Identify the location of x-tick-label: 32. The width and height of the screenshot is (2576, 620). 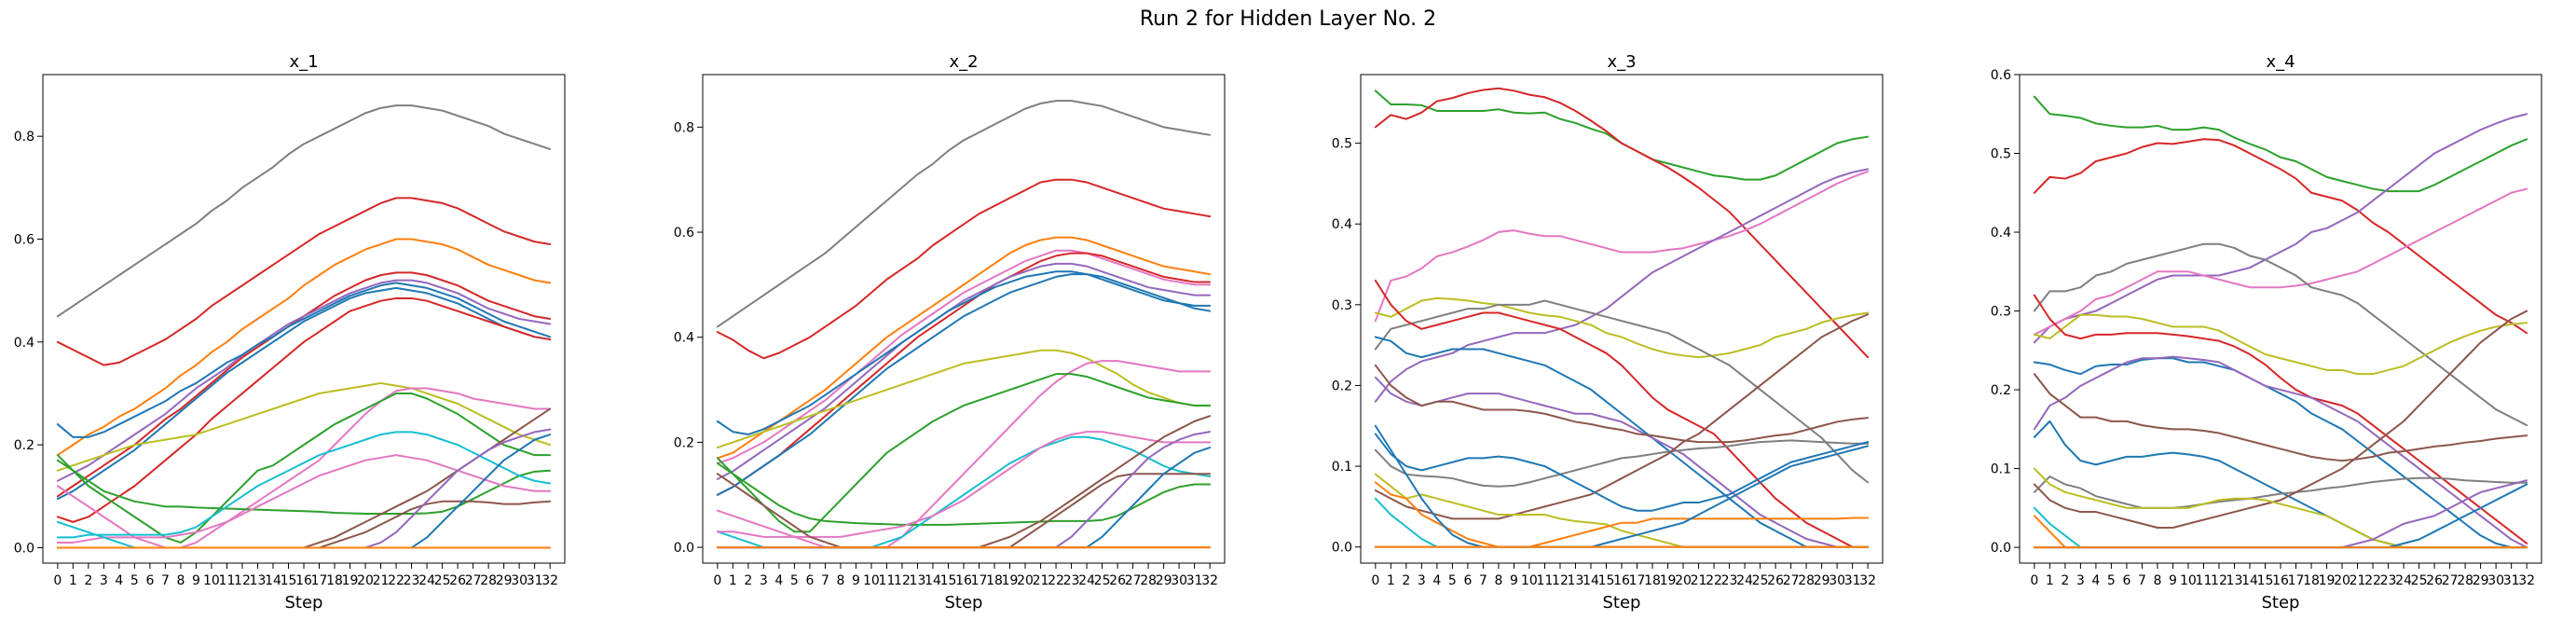
(549, 580).